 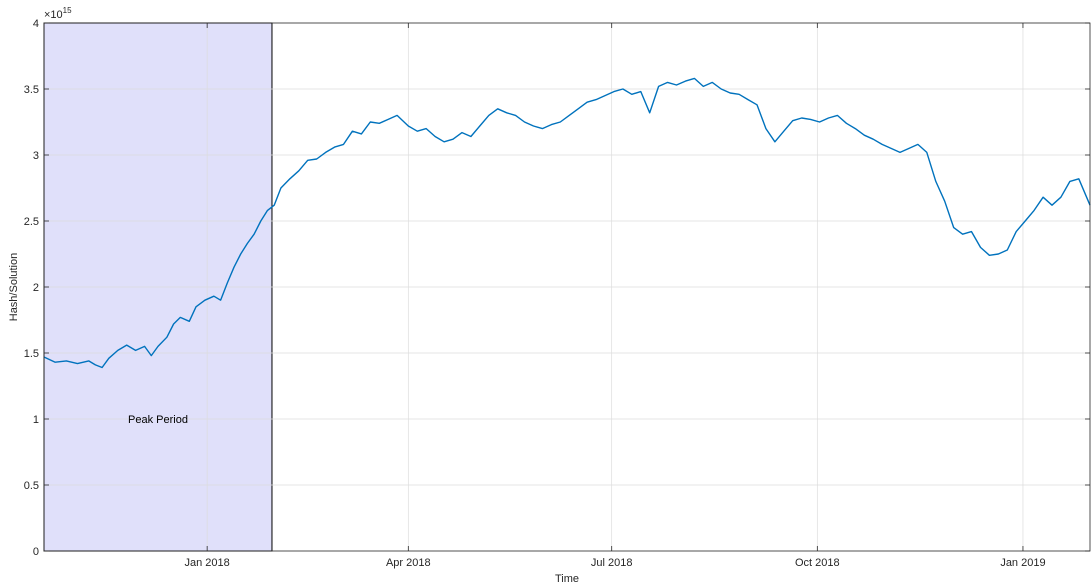 What do you see at coordinates (1022, 563) in the screenshot?
I see `x-tick-label: Jan 2019` at bounding box center [1022, 563].